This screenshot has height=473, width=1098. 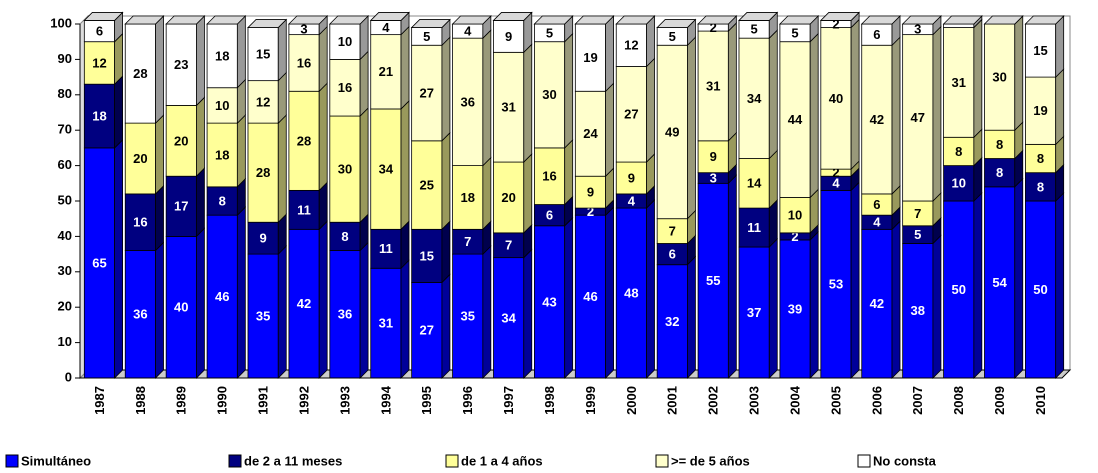 What do you see at coordinates (386, 71) in the screenshot?
I see `data-label: 21` at bounding box center [386, 71].